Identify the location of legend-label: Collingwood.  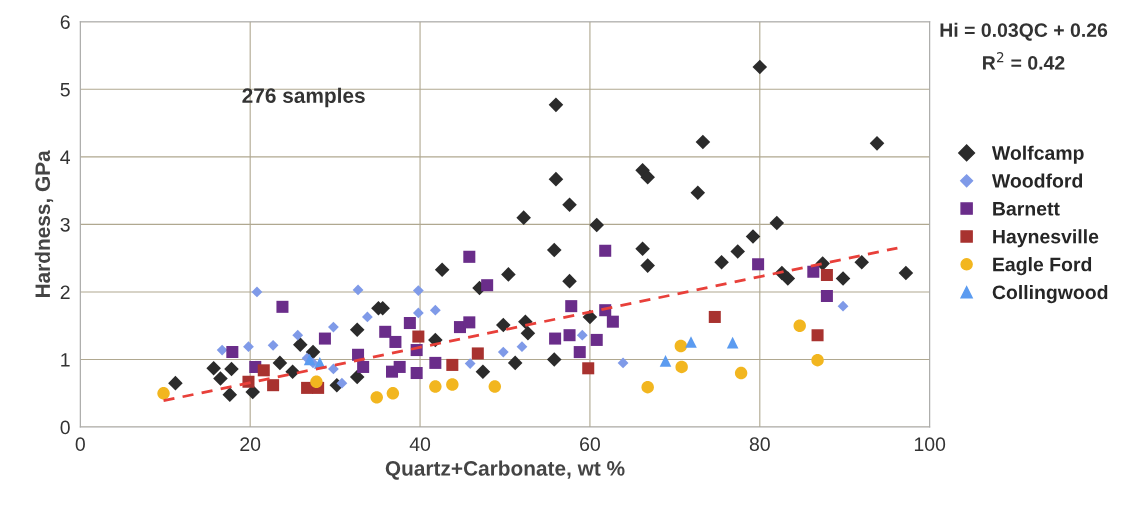
(1050, 294).